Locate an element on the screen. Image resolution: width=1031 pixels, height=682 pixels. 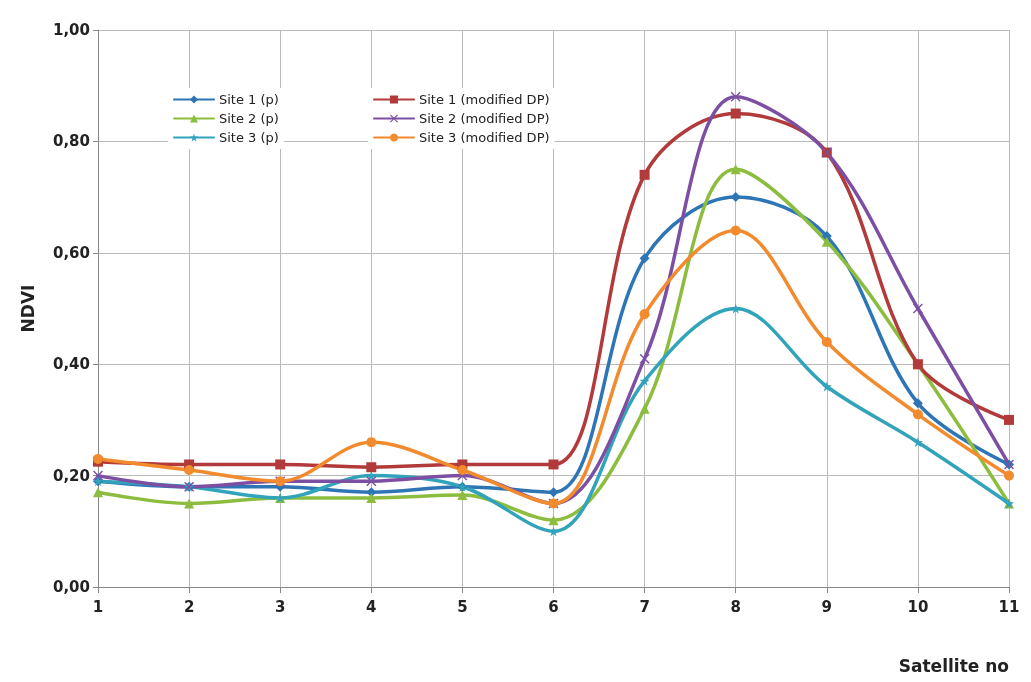
legend-label: Site 3 (modified DP) is located at coordinates (484, 137).